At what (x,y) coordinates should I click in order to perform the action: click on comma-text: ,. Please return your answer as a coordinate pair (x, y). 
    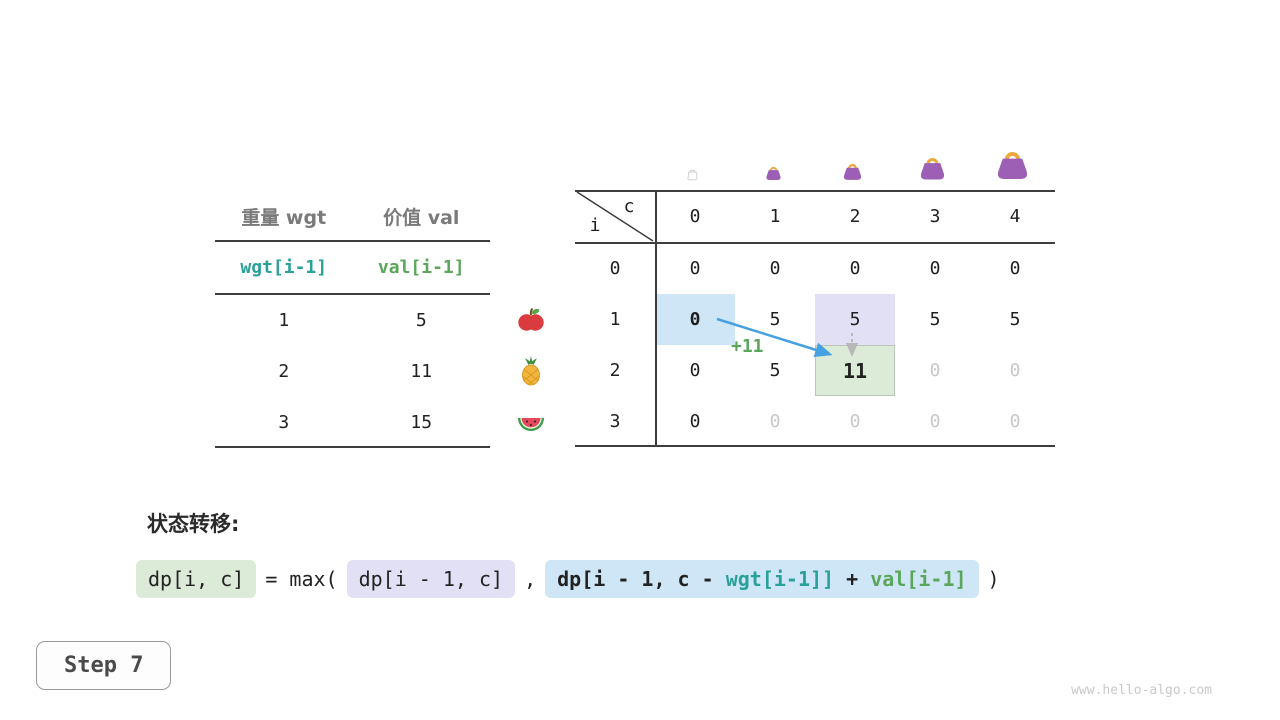
    Looking at the image, I should click on (530, 579).